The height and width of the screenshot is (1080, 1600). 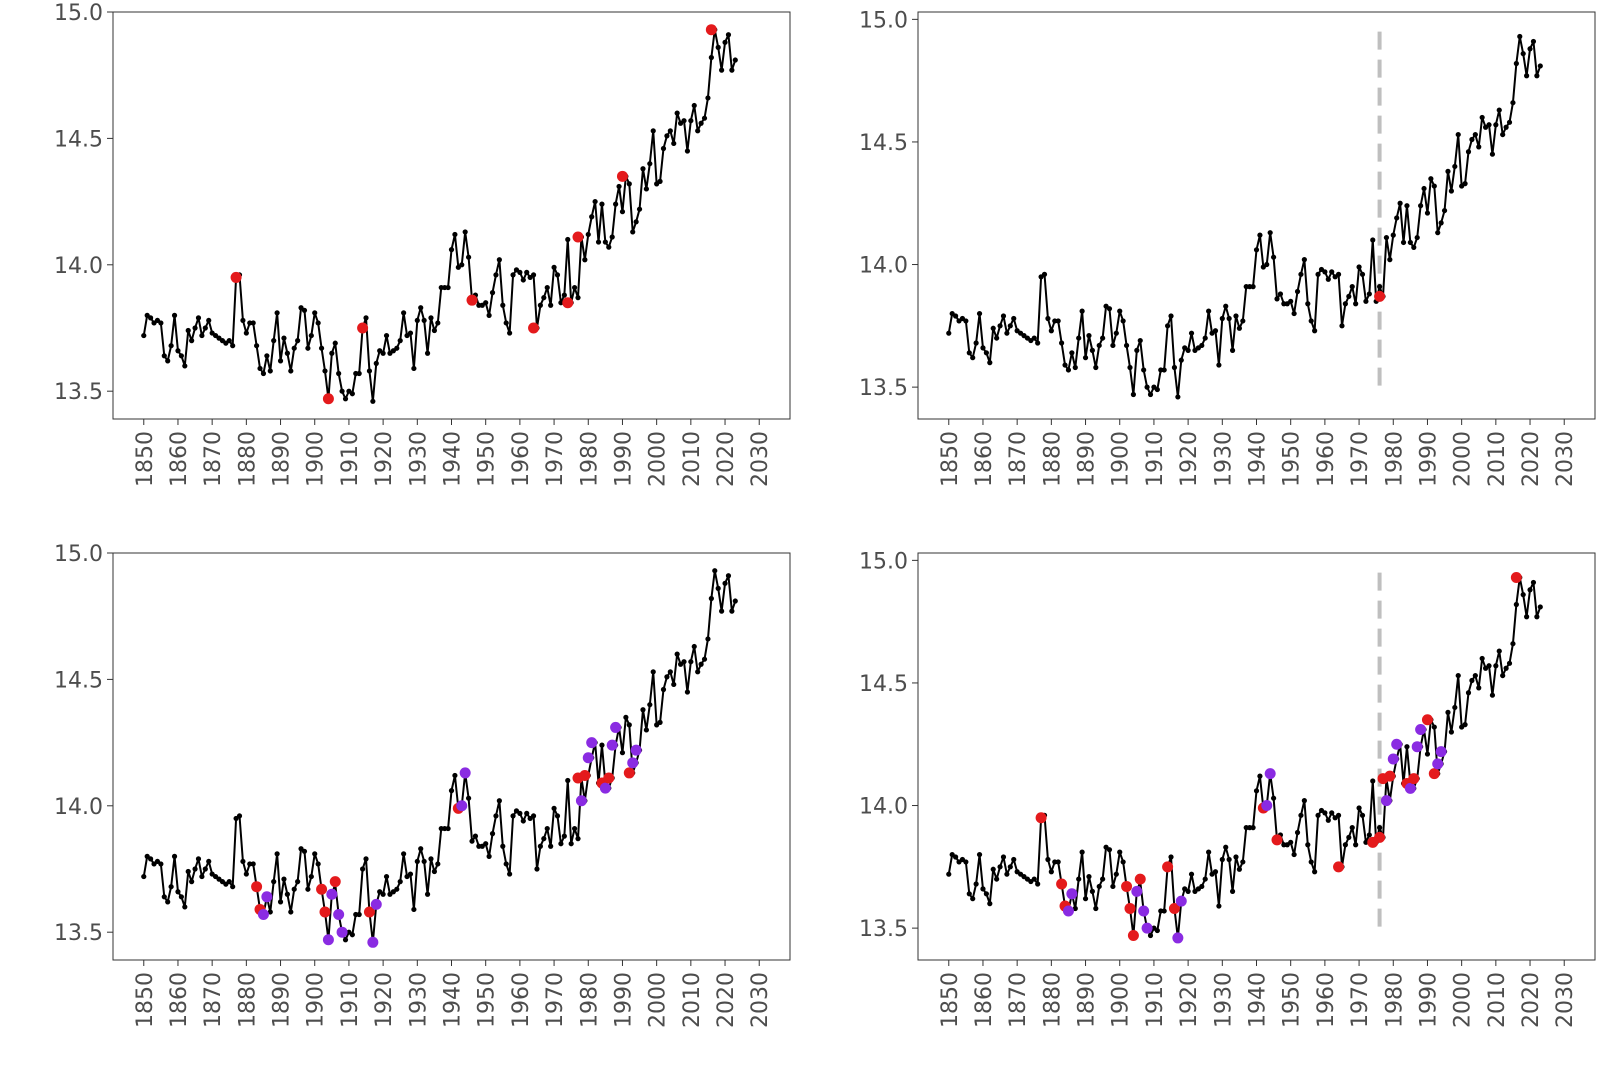 I want to click on x-tick-label: 1990, so click(x=623, y=1000).